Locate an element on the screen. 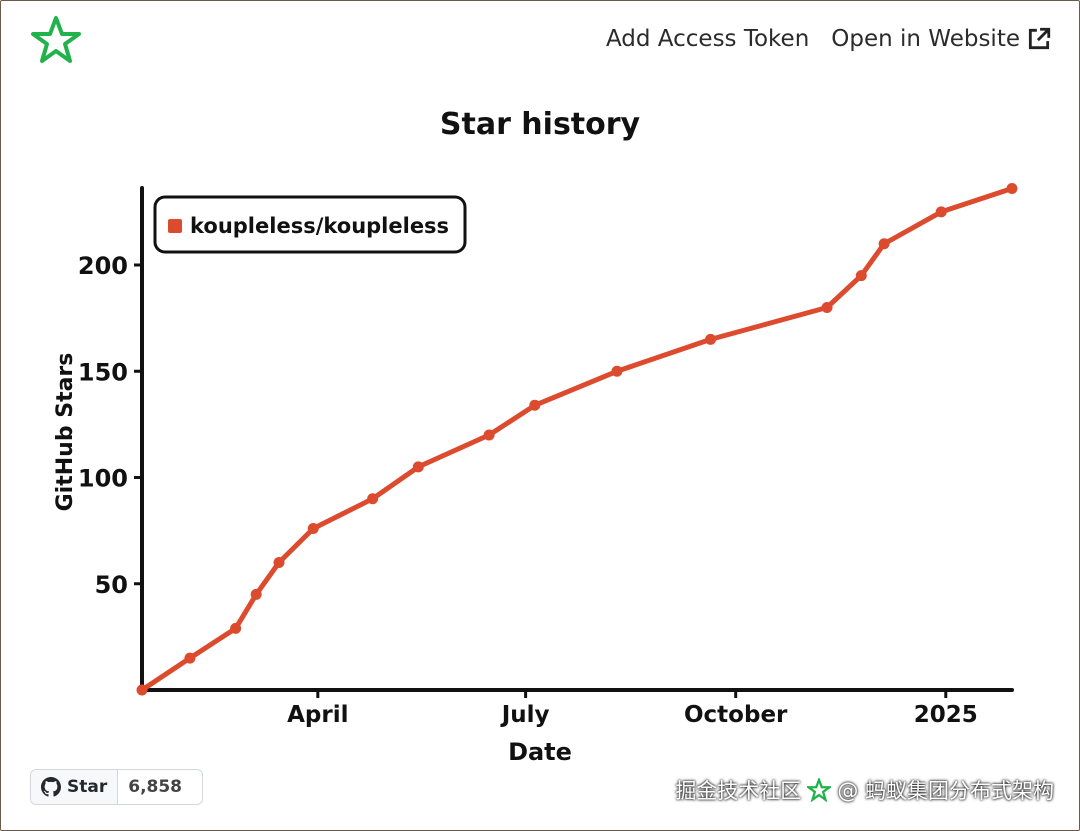 This screenshot has width=1080, height=831. y-tick-label: 200 is located at coordinates (103, 266).